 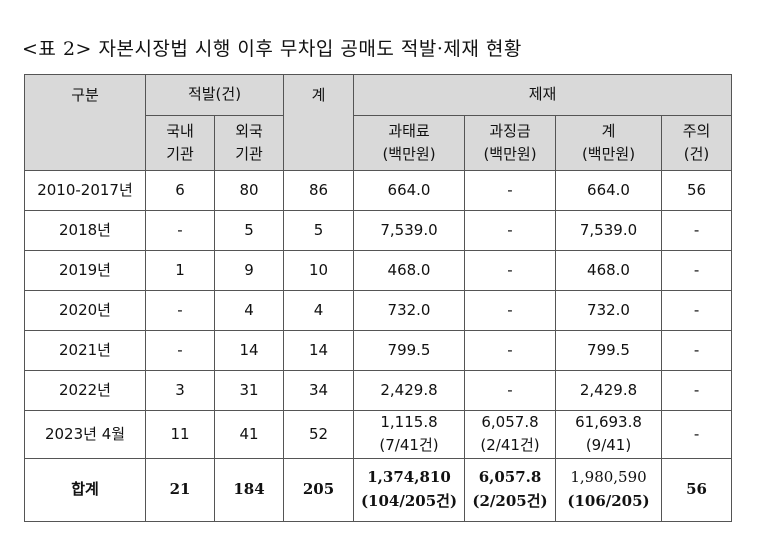 I want to click on header-foreign: 외국 기관, so click(x=249, y=143).